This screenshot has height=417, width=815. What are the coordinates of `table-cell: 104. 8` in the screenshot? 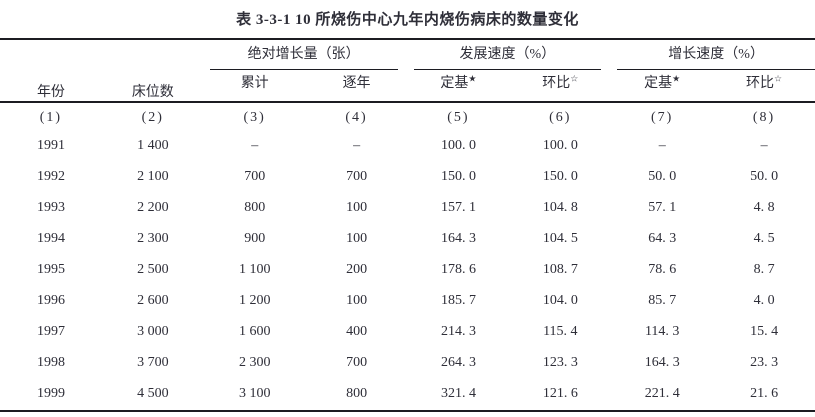 It's located at (560, 207).